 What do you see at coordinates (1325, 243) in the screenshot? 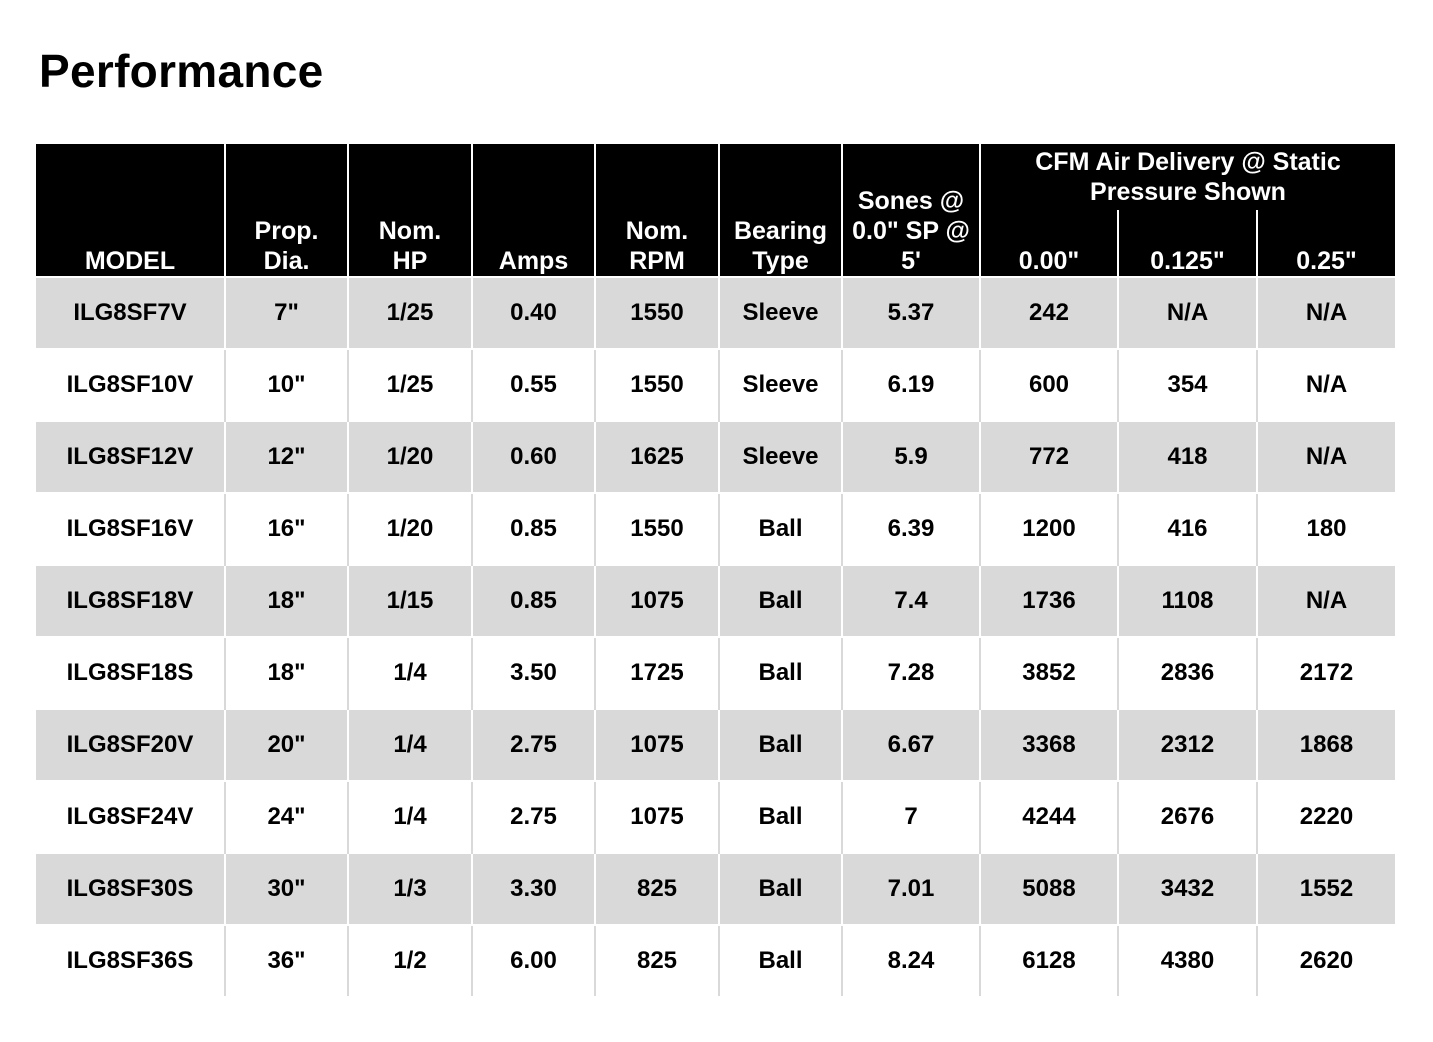
I see `header-sp-025: 0.25"` at bounding box center [1325, 243].